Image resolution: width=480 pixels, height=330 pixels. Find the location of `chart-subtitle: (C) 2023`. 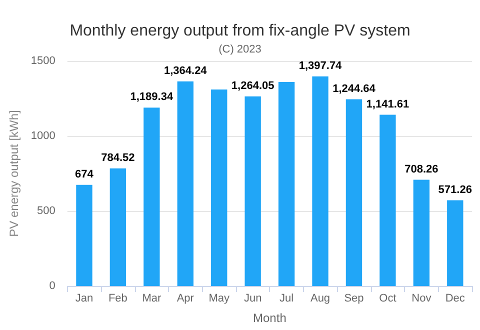

chart-subtitle: (C) 2023 is located at coordinates (240, 50).